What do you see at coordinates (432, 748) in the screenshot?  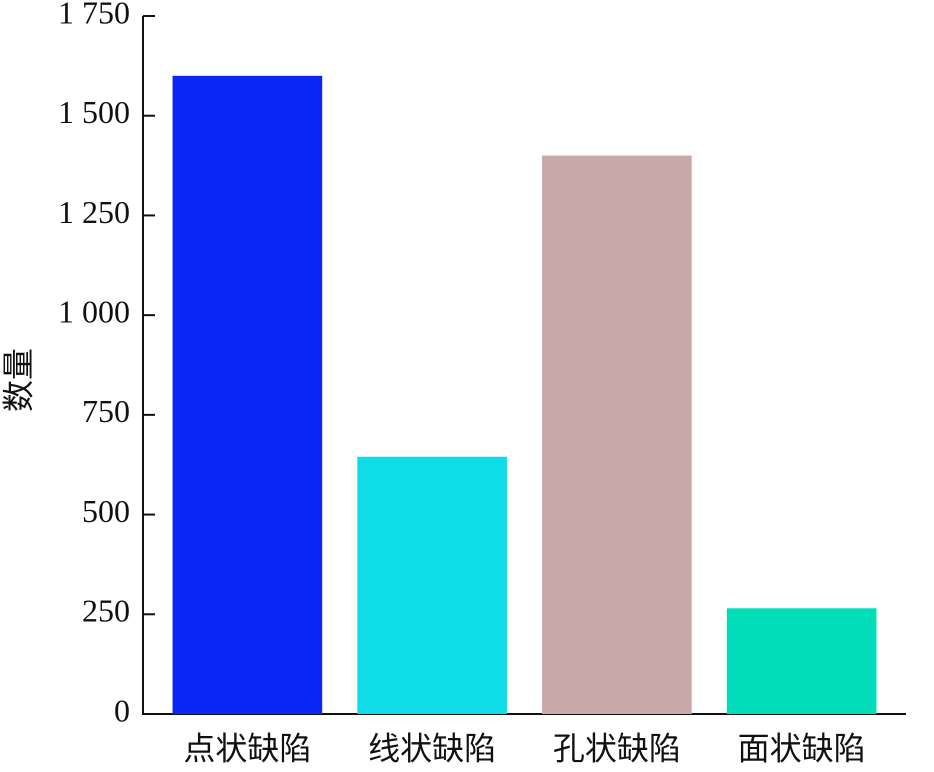 I see `x-tick-label: 线状缺陷` at bounding box center [432, 748].